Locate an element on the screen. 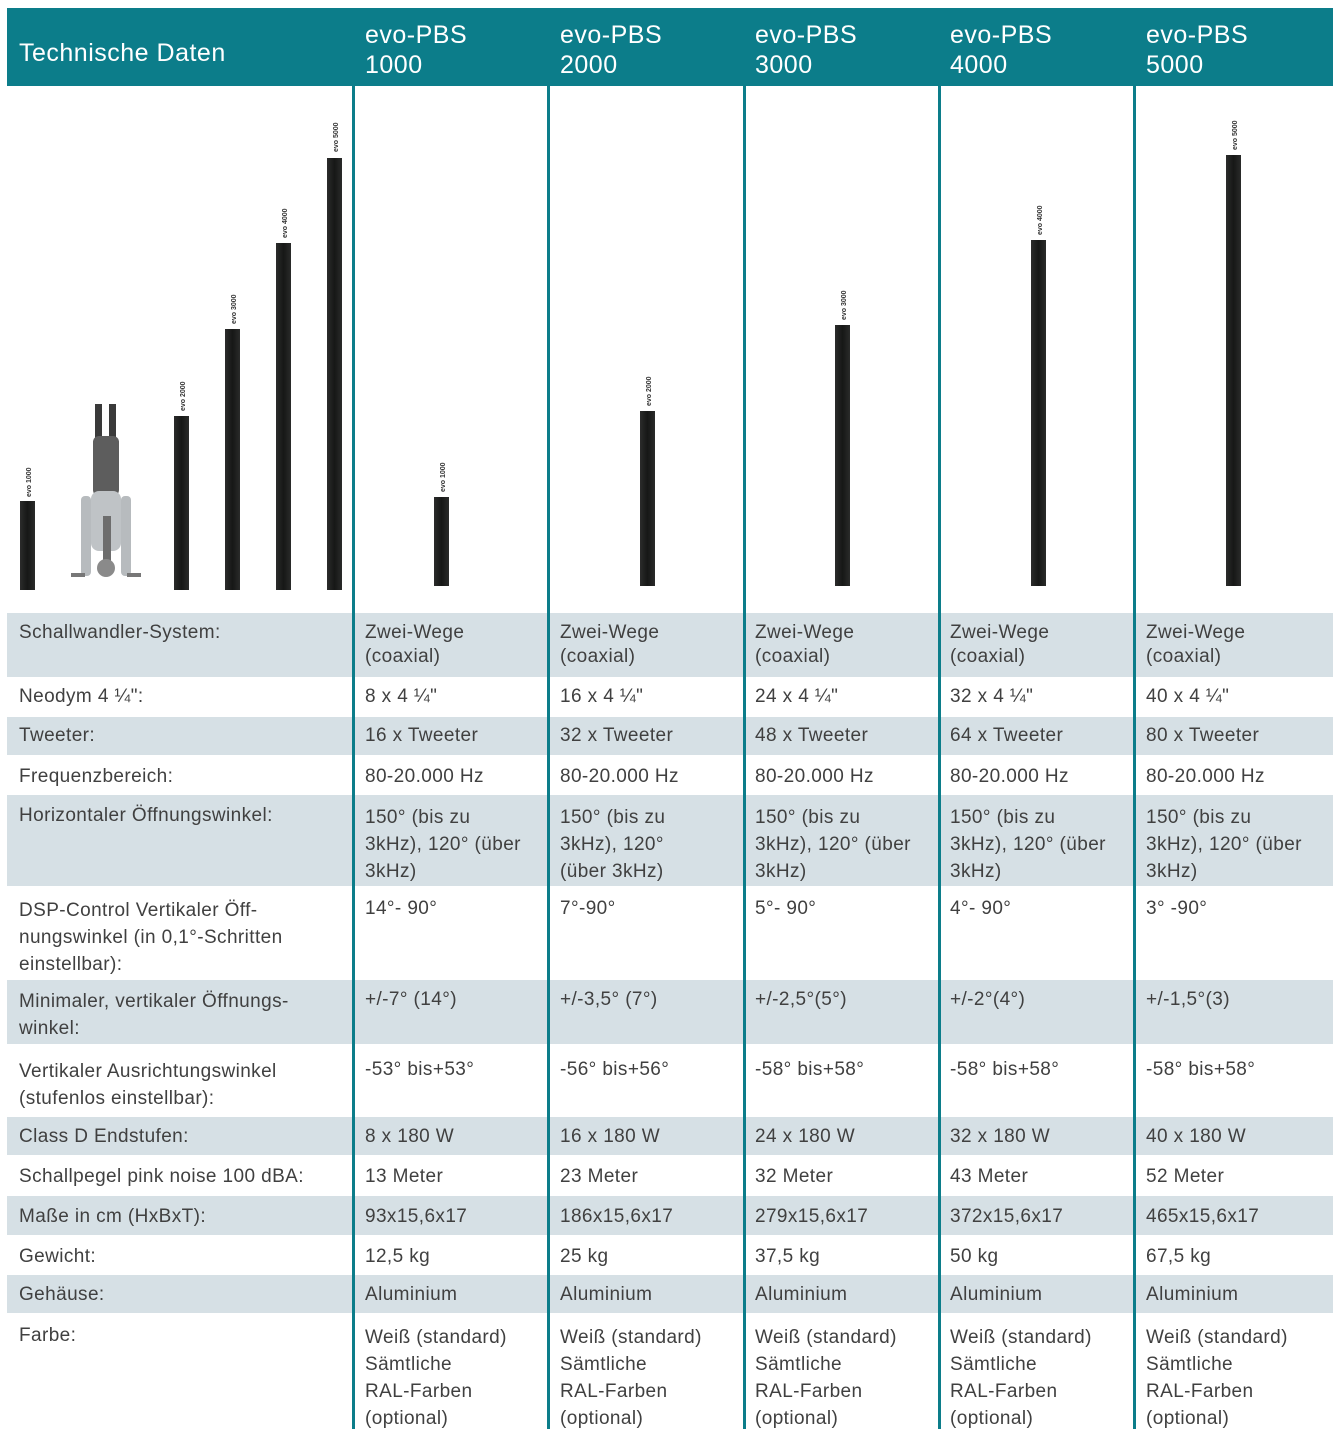  row-value: 67,5 kg is located at coordinates (1179, 1256).